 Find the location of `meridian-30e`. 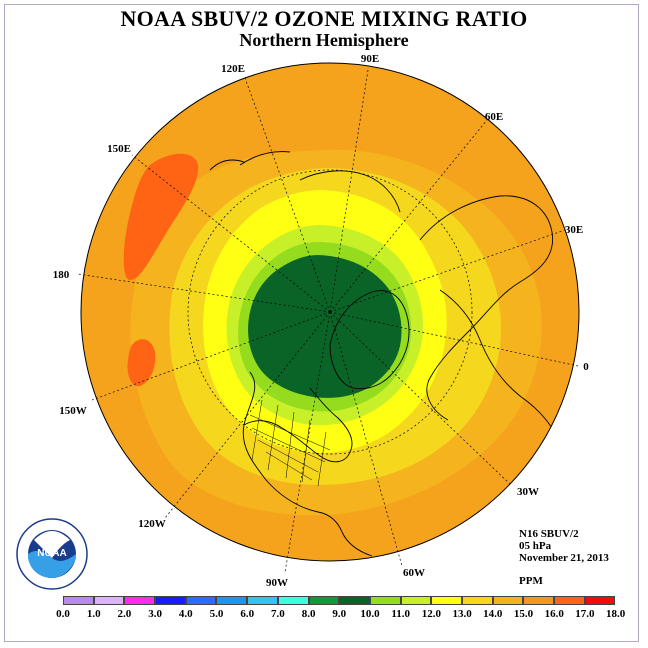

meridian-30e is located at coordinates (447, 271).